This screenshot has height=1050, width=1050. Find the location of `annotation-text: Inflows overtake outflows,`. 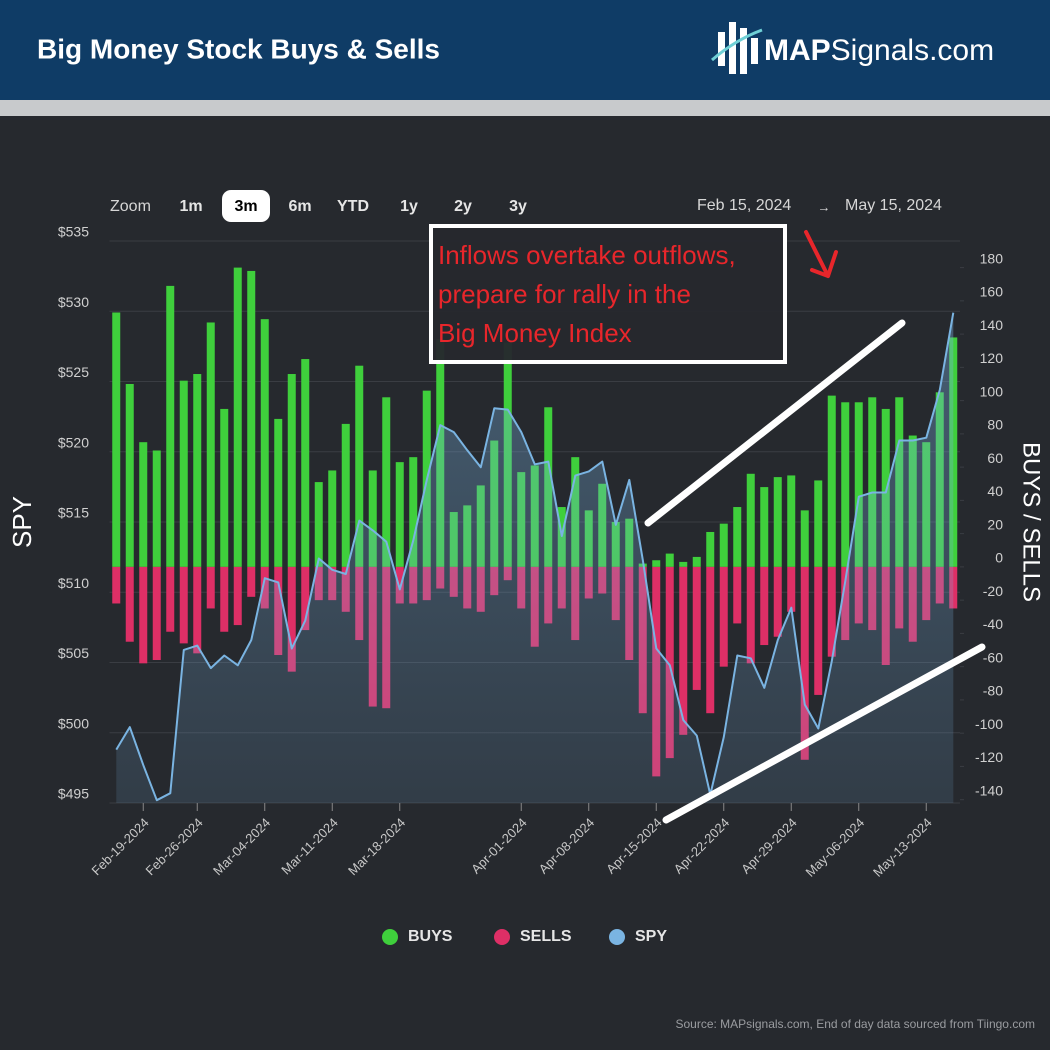

annotation-text: Inflows overtake outflows, is located at coordinates (587, 255).